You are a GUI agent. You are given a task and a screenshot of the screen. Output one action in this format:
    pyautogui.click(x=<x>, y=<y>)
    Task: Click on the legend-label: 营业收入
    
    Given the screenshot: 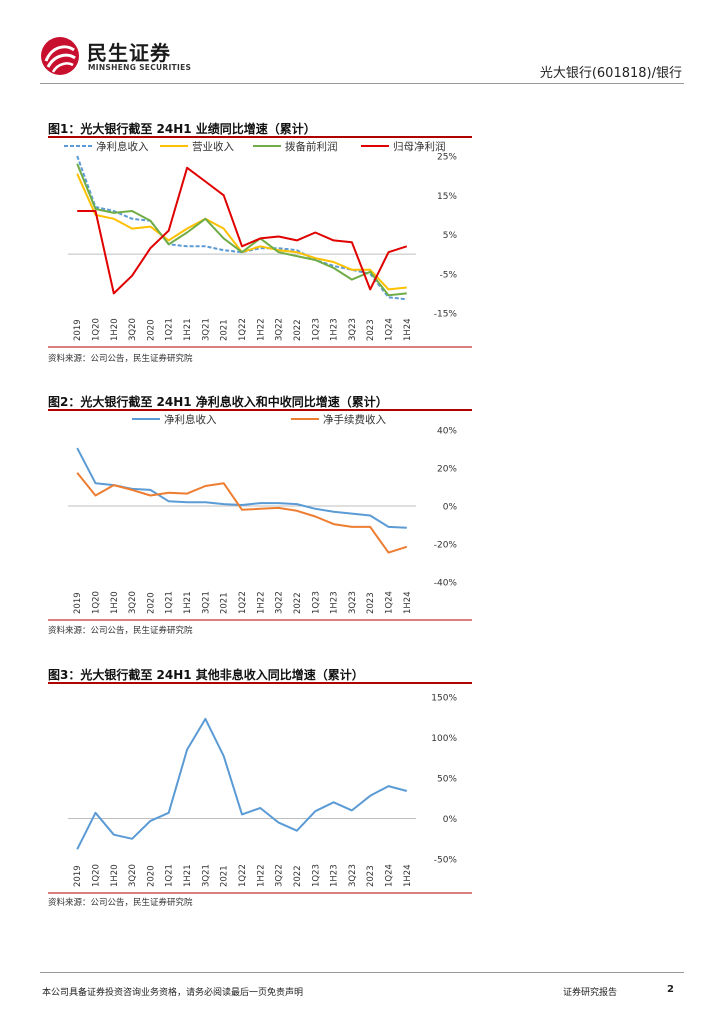 What is the action you would take?
    pyautogui.click(x=213, y=146)
    